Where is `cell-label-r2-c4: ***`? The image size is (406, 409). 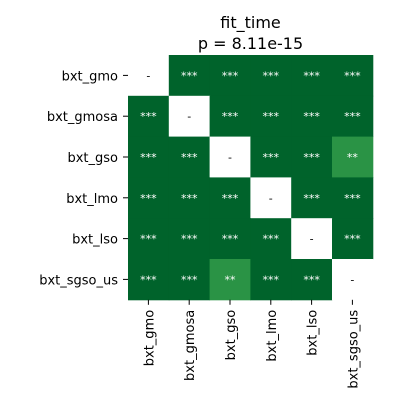
cell-label-r2-c4: *** is located at coordinates (311, 157).